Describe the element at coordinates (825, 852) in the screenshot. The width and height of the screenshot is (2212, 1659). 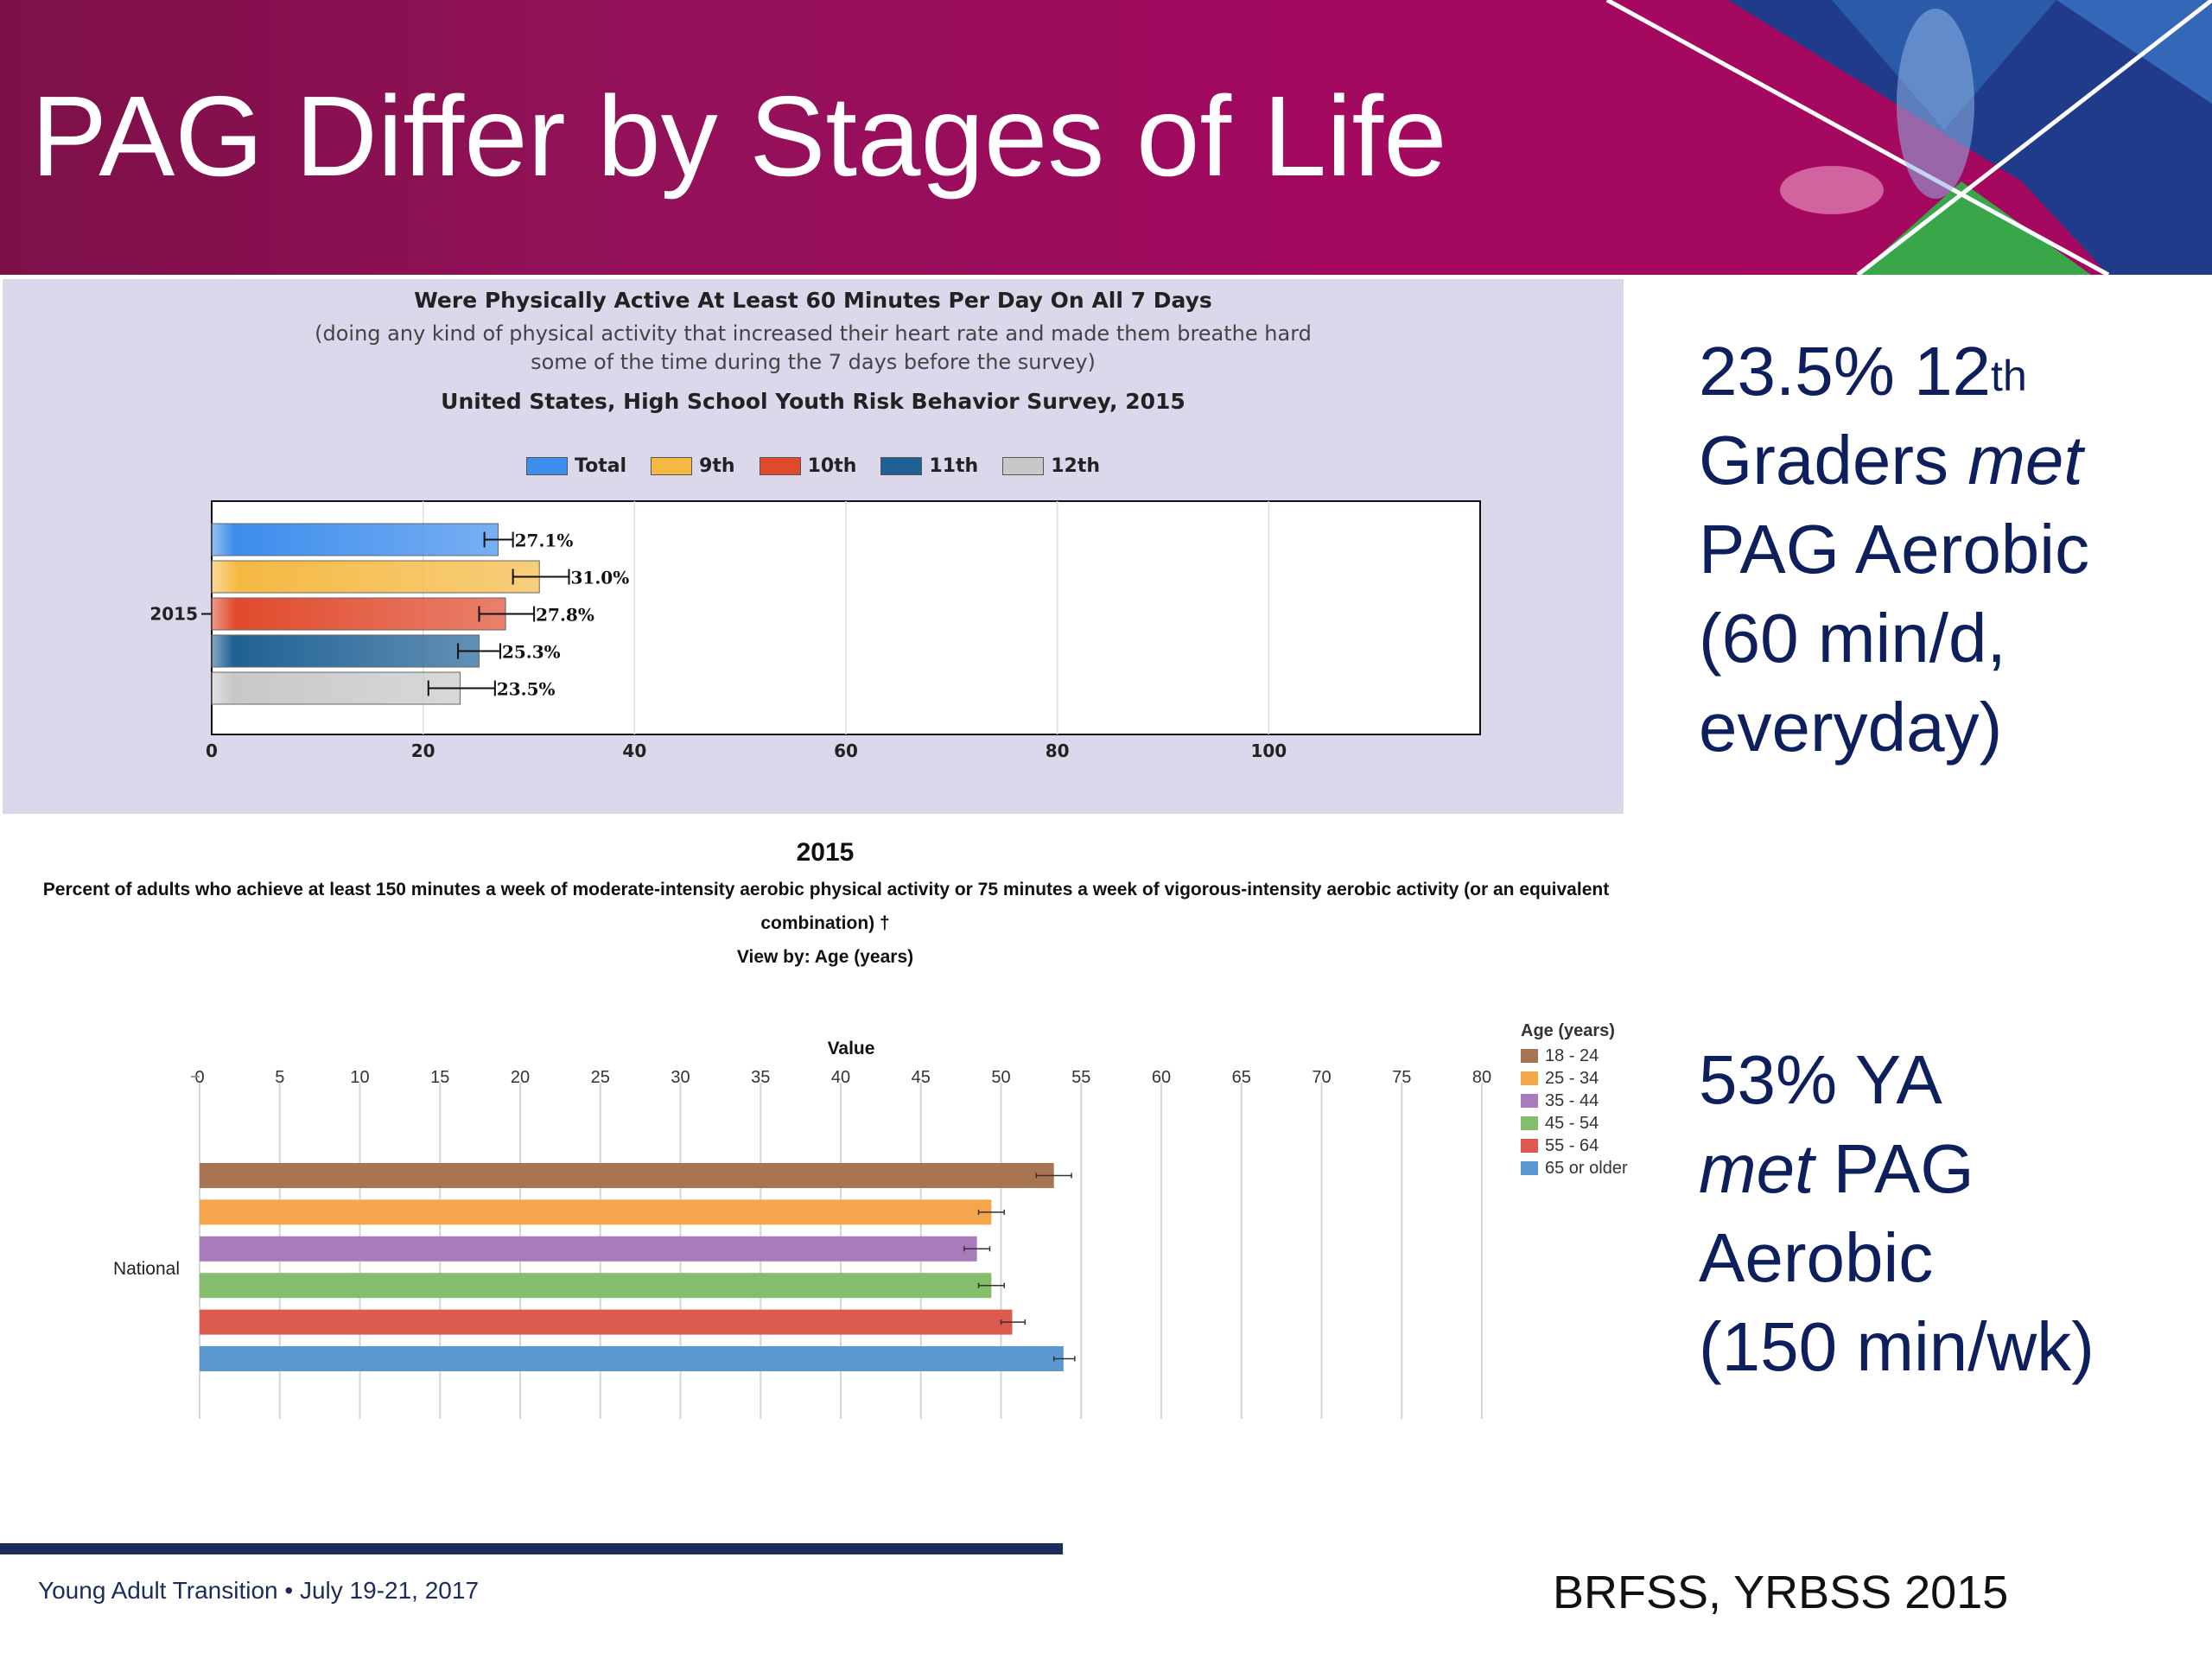
I see `brfss-chart-year: 2015` at that location.